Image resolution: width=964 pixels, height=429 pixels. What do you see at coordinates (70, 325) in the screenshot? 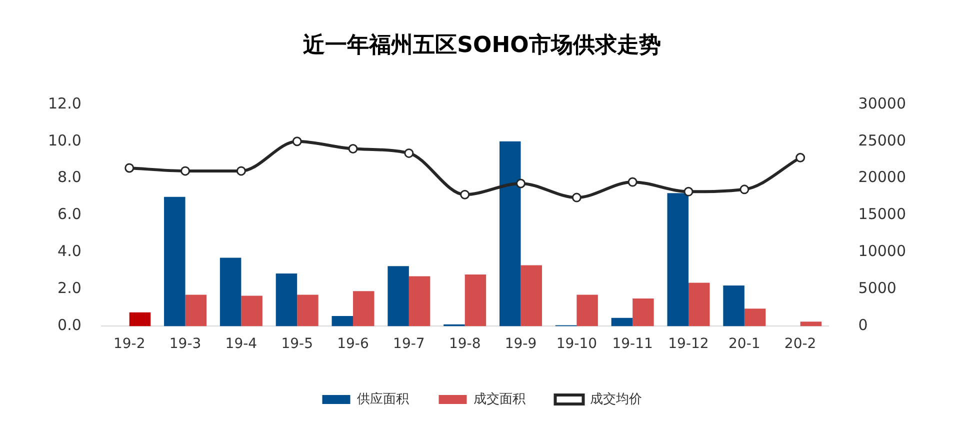
I see `y-tick-label: 0.0` at bounding box center [70, 325].